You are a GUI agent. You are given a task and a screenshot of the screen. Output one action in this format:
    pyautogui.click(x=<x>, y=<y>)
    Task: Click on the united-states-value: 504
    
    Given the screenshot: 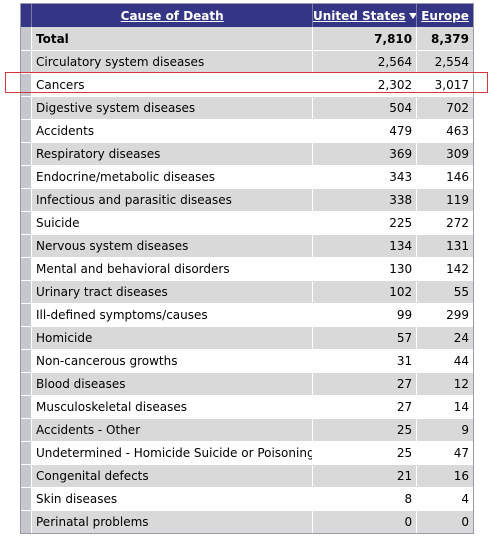 What is the action you would take?
    pyautogui.click(x=365, y=108)
    